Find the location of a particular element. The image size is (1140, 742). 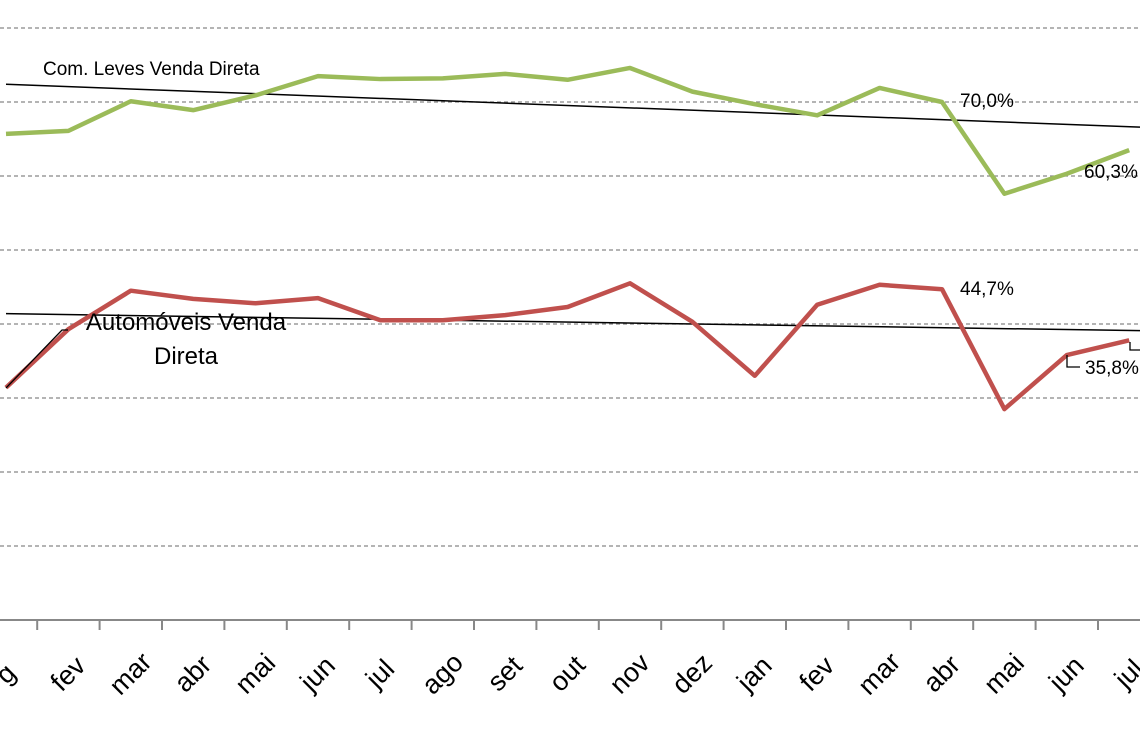

x-tick-label: ago is located at coordinates (442, 673).